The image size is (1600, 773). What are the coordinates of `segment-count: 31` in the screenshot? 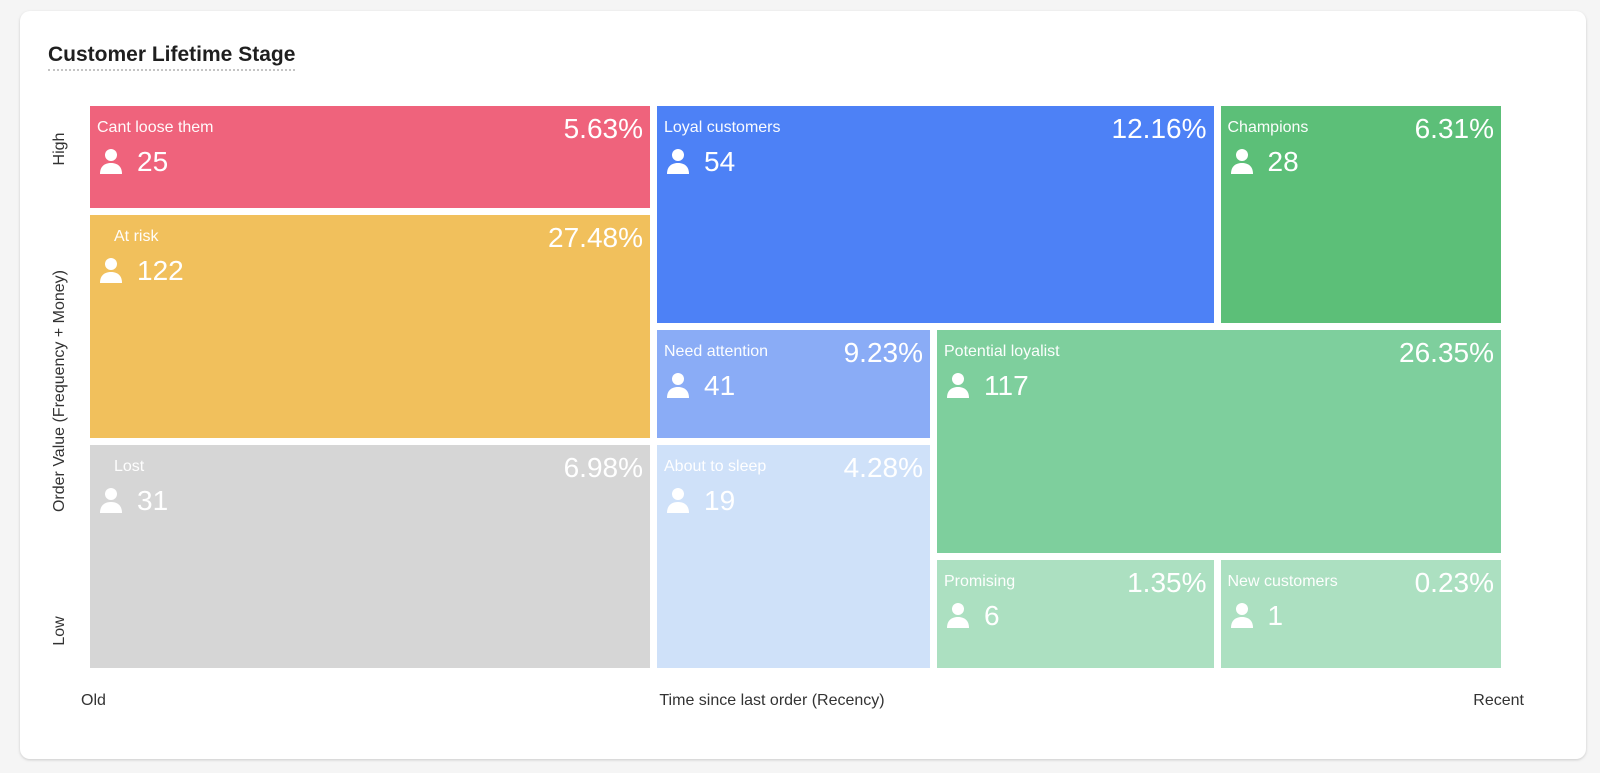 It's located at (153, 500).